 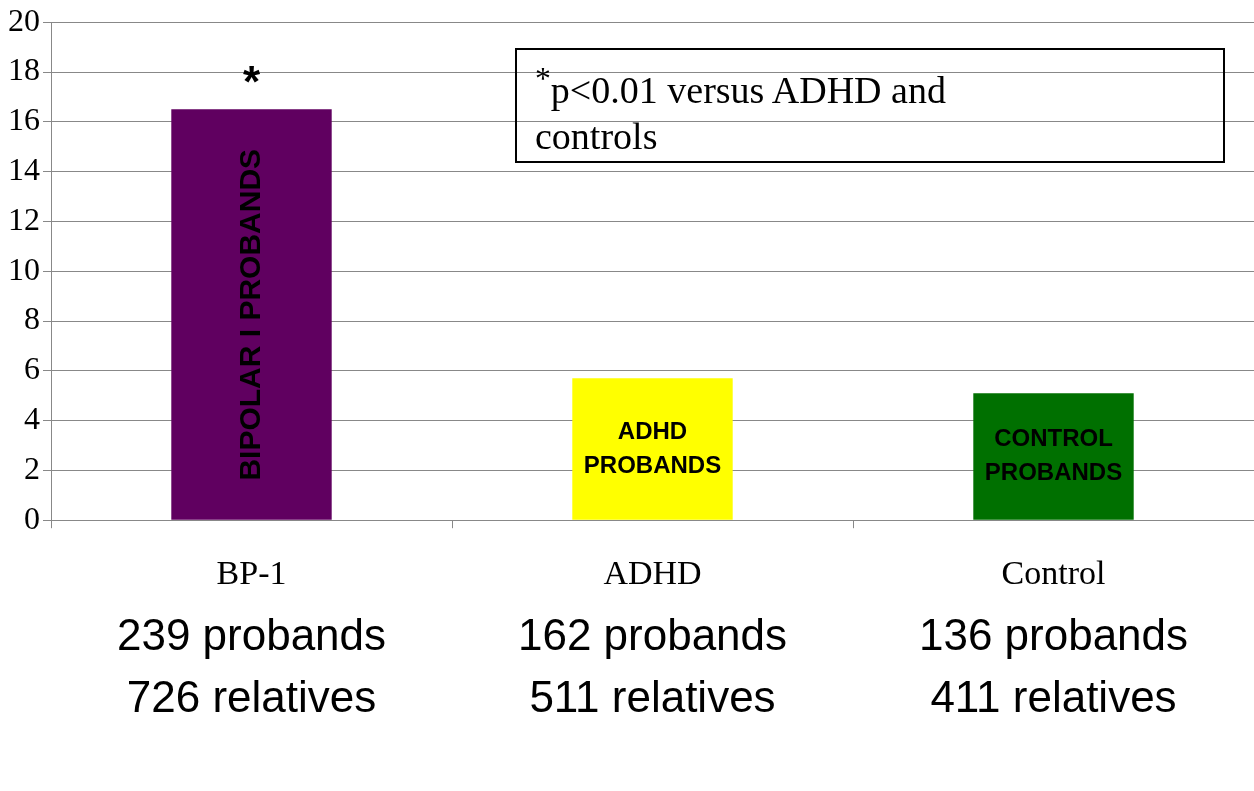 What do you see at coordinates (652, 635) in the screenshot?
I see `text: 162 probands` at bounding box center [652, 635].